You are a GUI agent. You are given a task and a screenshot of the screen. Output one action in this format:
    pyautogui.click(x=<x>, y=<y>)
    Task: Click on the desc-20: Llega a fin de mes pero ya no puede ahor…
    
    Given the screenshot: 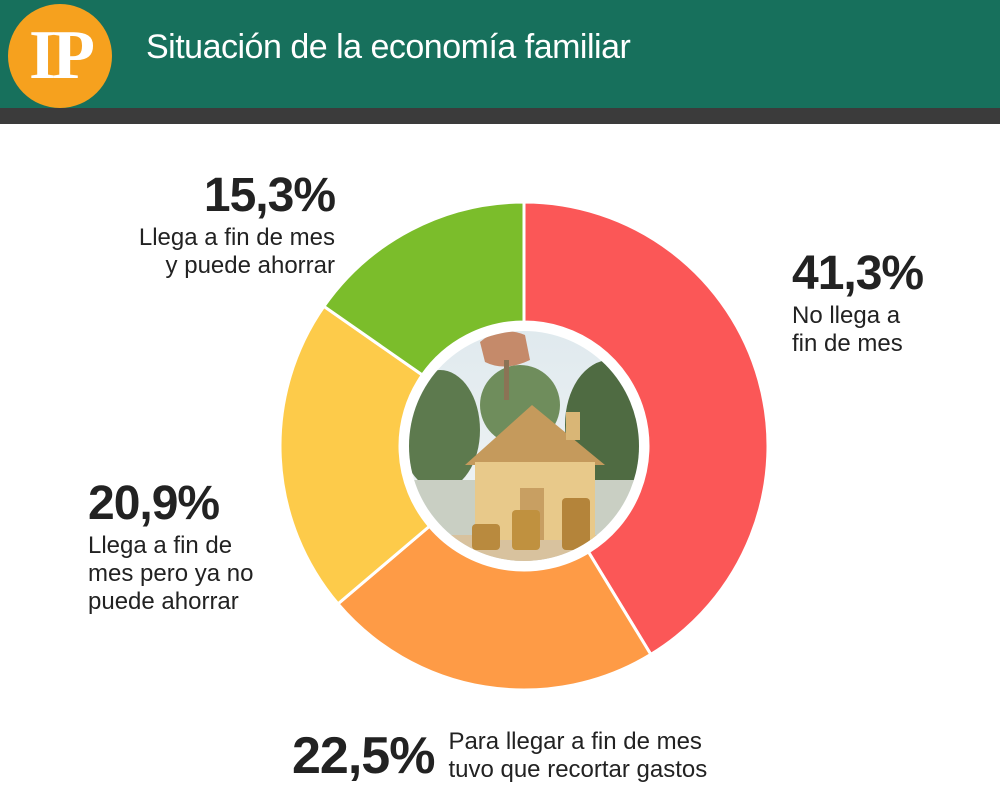 What is the action you would take?
    pyautogui.click(x=171, y=573)
    